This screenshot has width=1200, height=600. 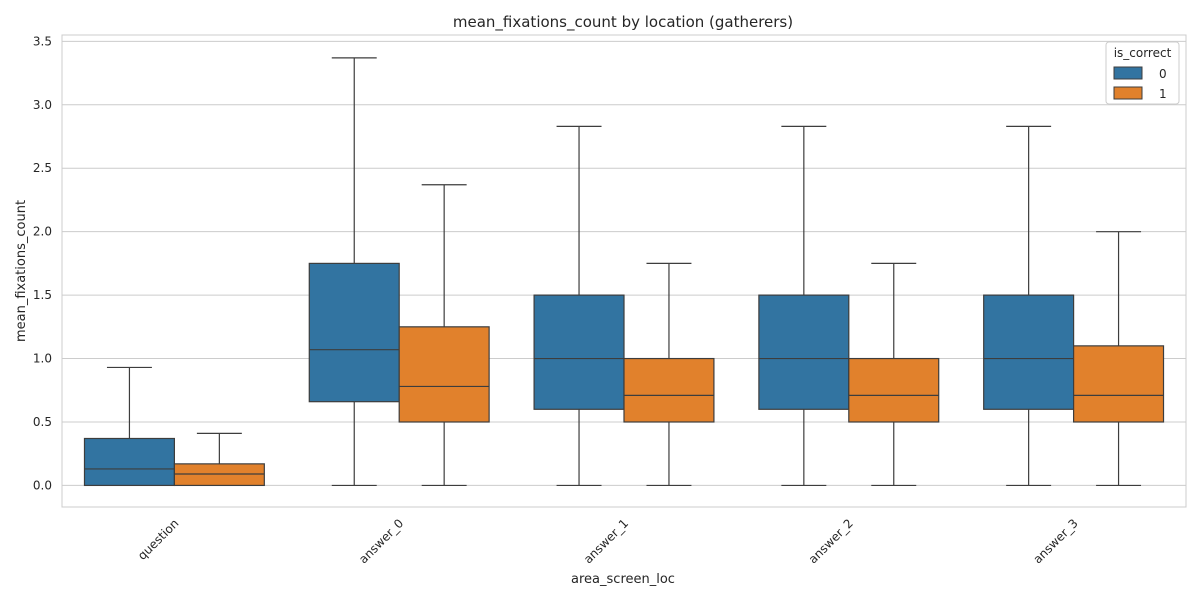 I want to click on x-tick-label: answer_1, so click(x=606, y=541).